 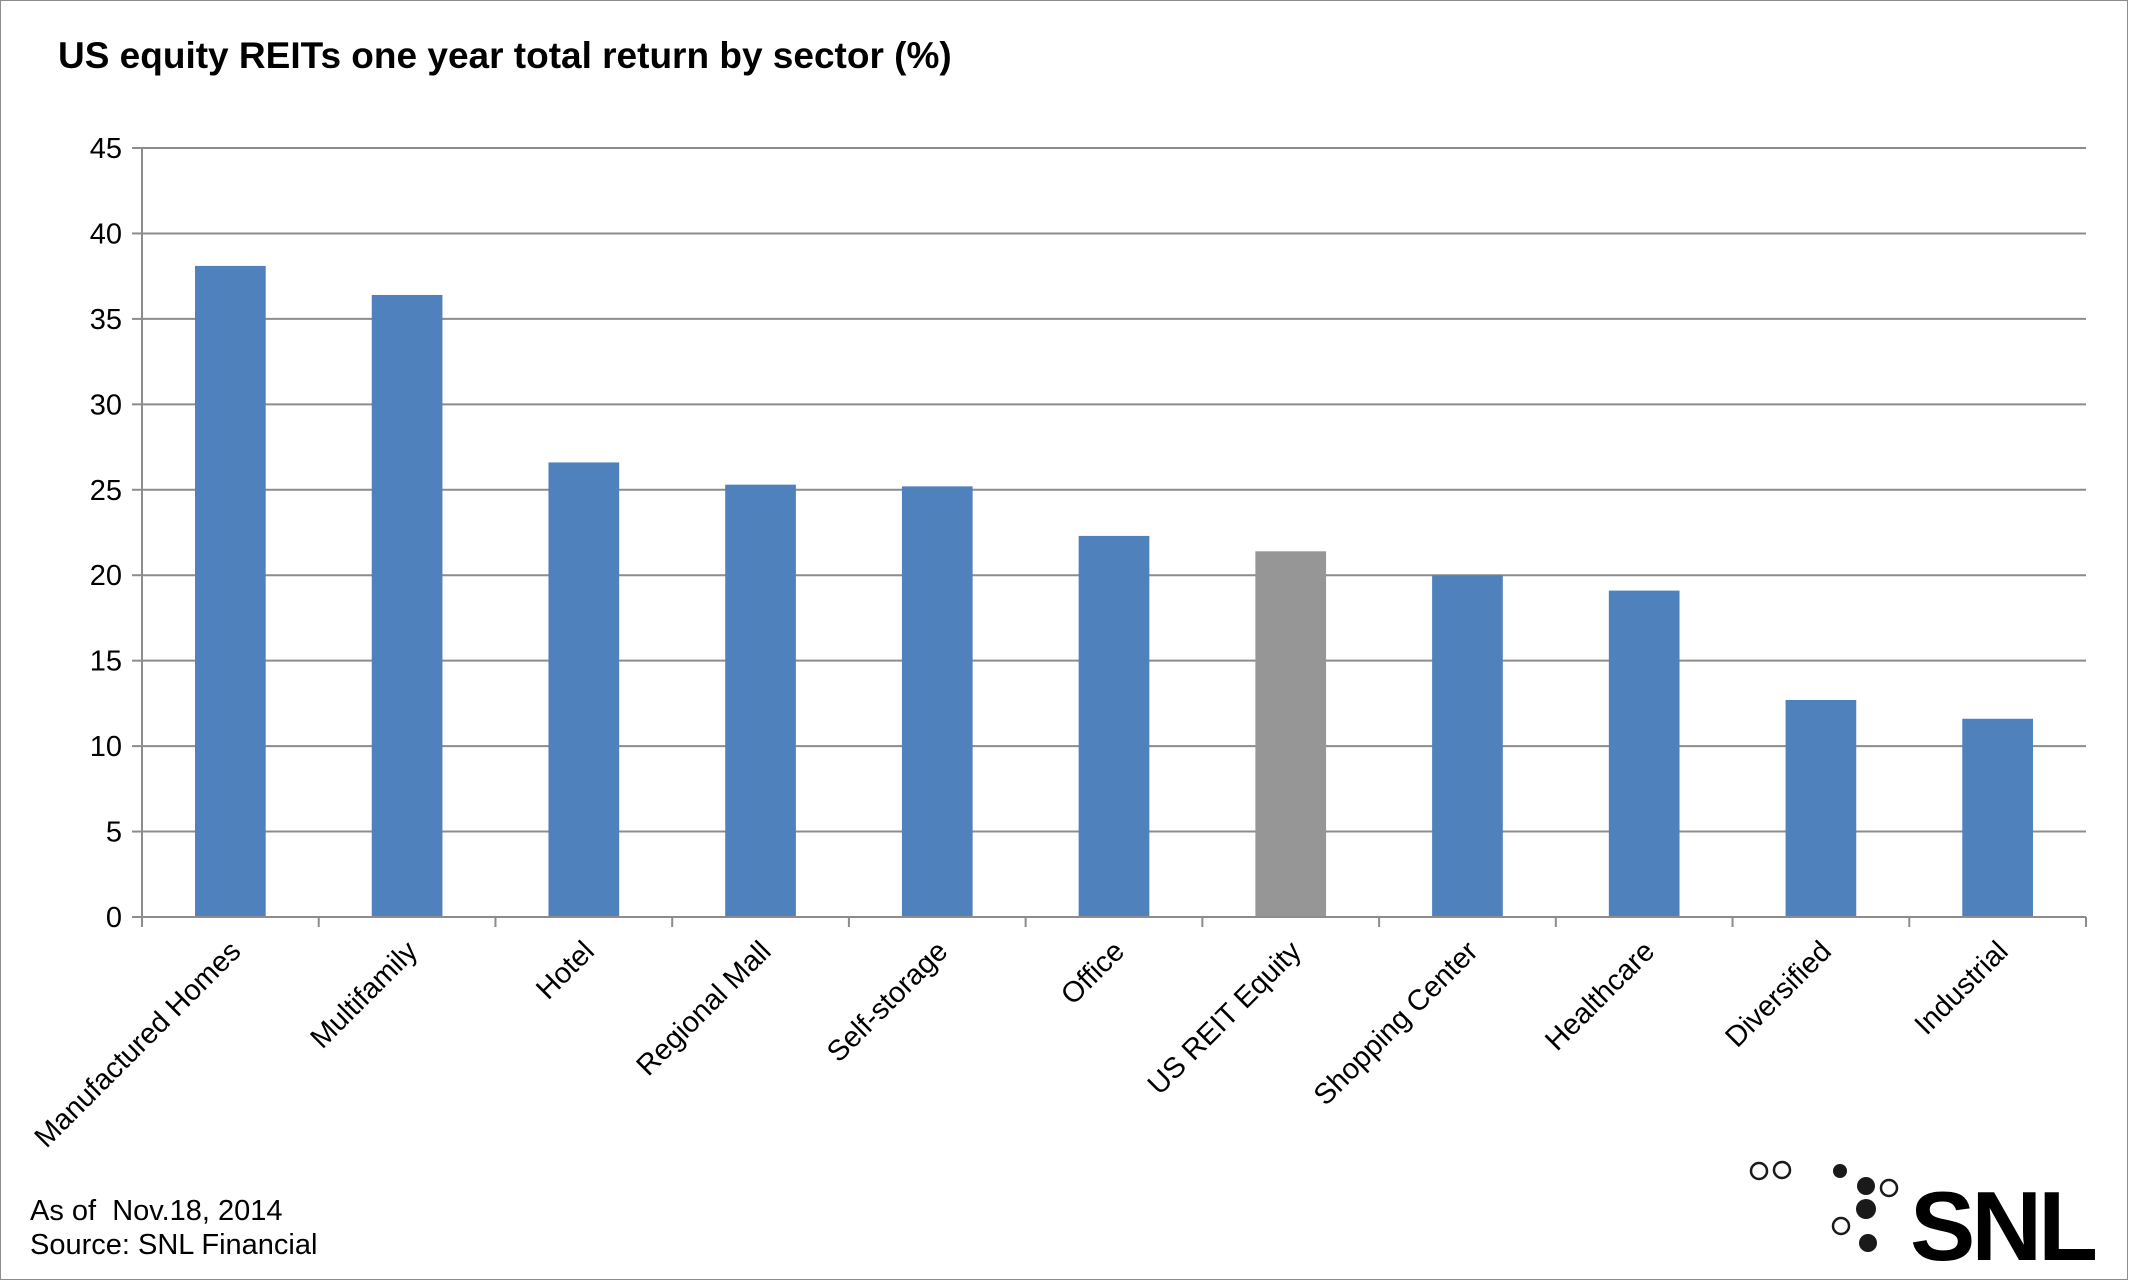 What do you see at coordinates (365, 995) in the screenshot?
I see `x-tick-label: Multifamily` at bounding box center [365, 995].